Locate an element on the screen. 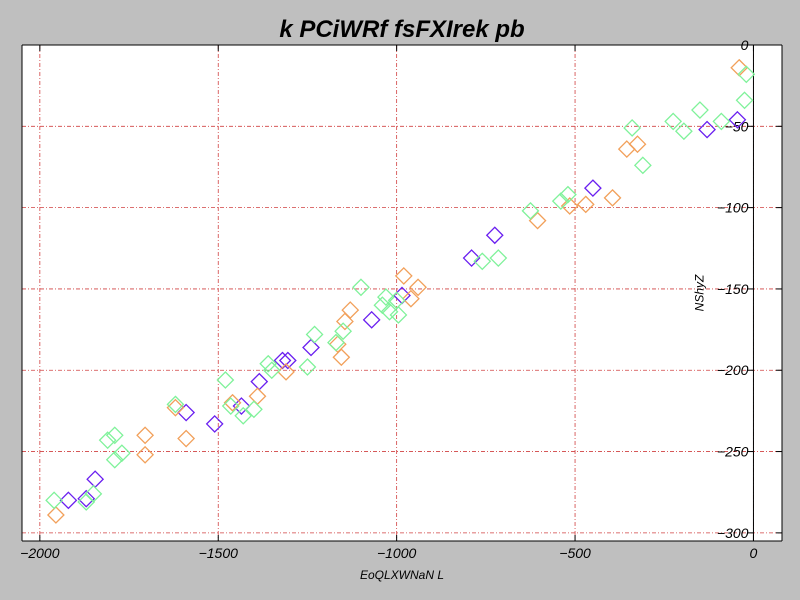  y-tick-label: 0 is located at coordinates (745, 45).